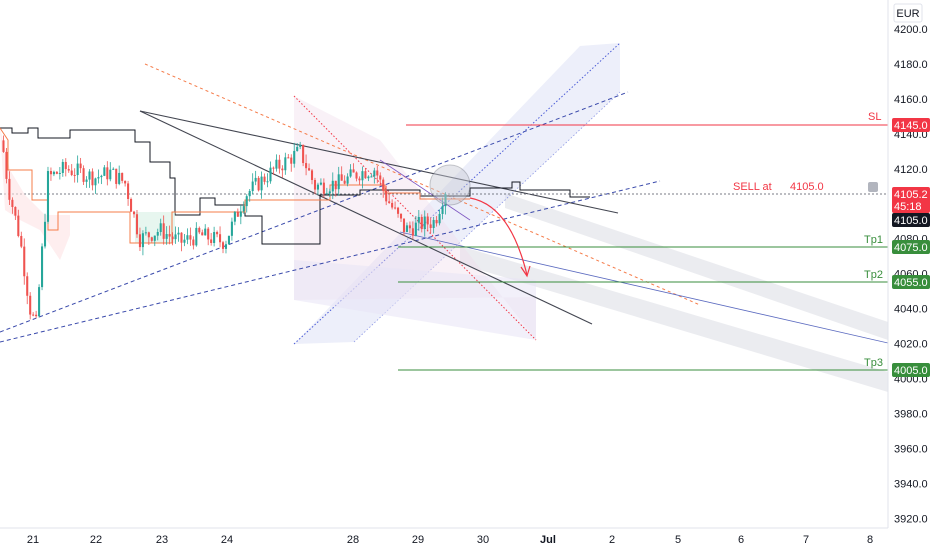  I want to click on currency-box, so click(908, 13).